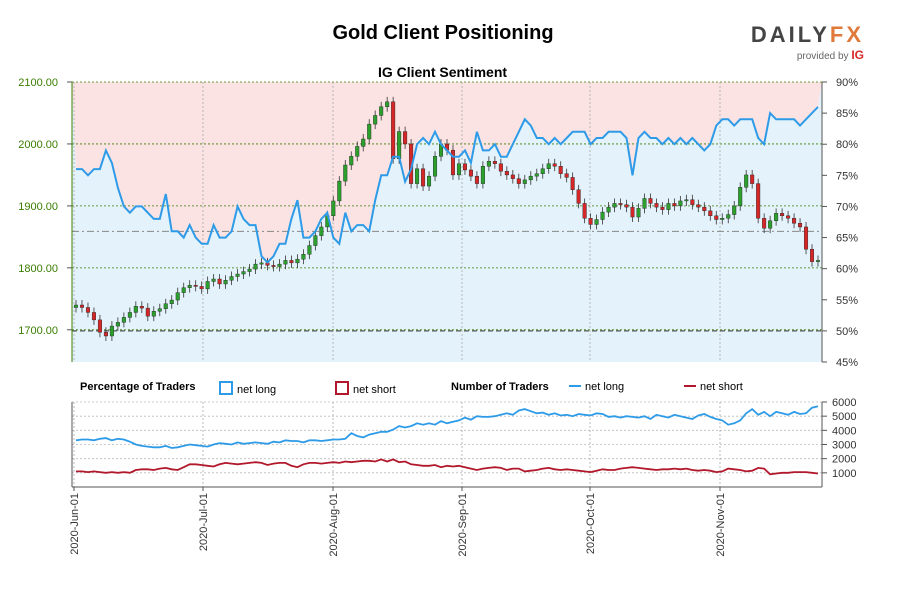  Describe the element at coordinates (844, 460) in the screenshot. I see `count-tick: 2000` at that location.